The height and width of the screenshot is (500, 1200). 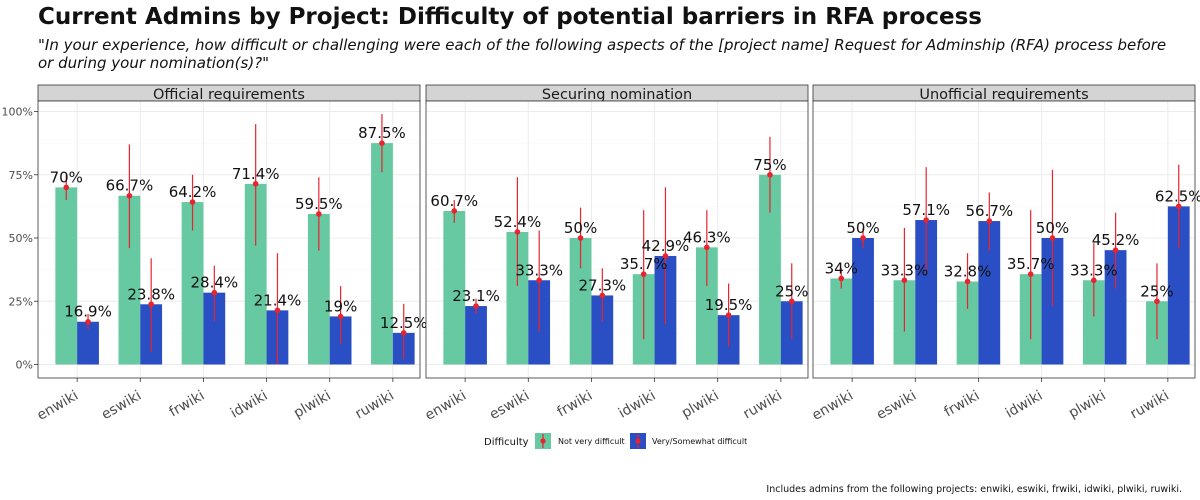 I want to click on data-label: 34%, so click(x=841, y=268).